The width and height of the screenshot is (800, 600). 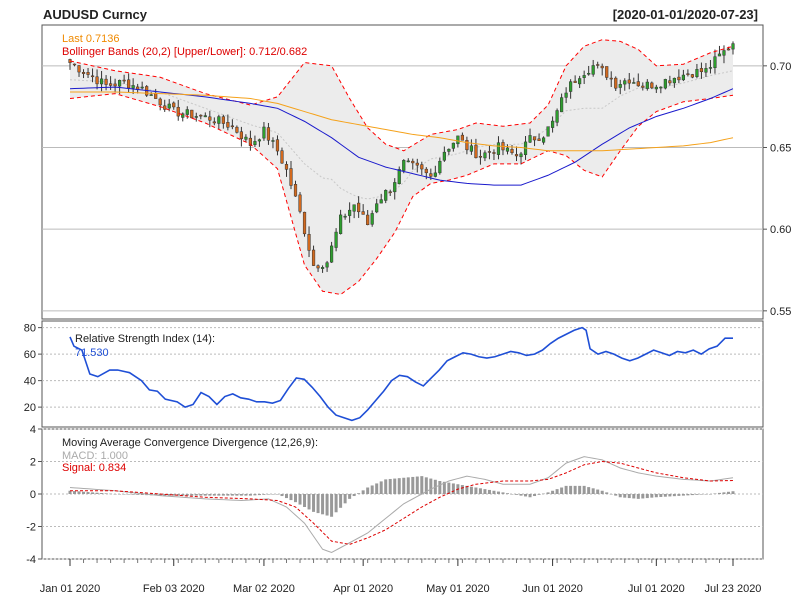 What do you see at coordinates (656, 589) in the screenshot?
I see `x-tick-label: Jul 01 2020` at bounding box center [656, 589].